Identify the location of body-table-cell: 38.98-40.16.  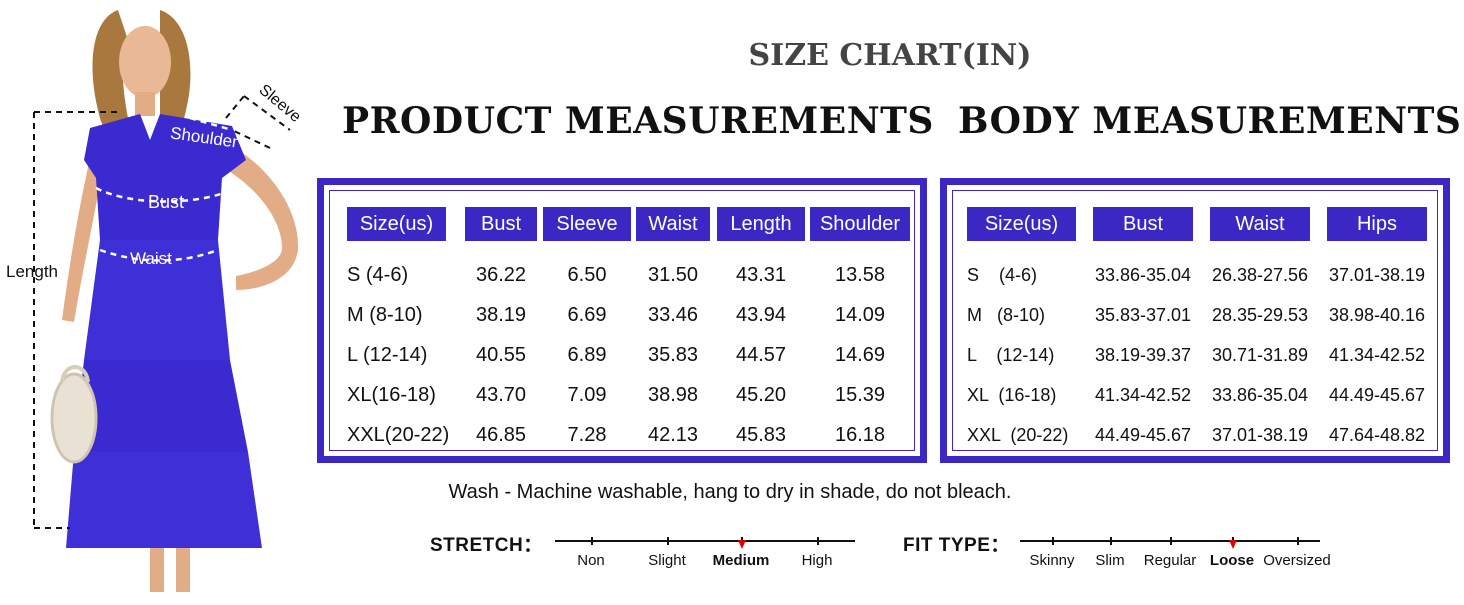
(1377, 315).